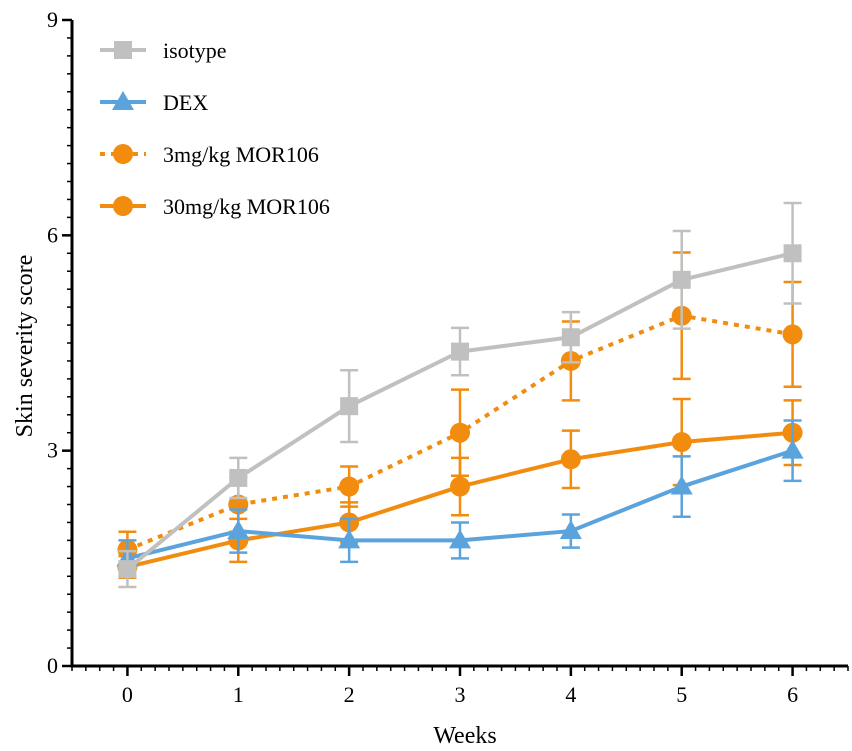 This screenshot has height=751, width=852. I want to click on legend-item: 30mg/kg MOR106, so click(215, 206).